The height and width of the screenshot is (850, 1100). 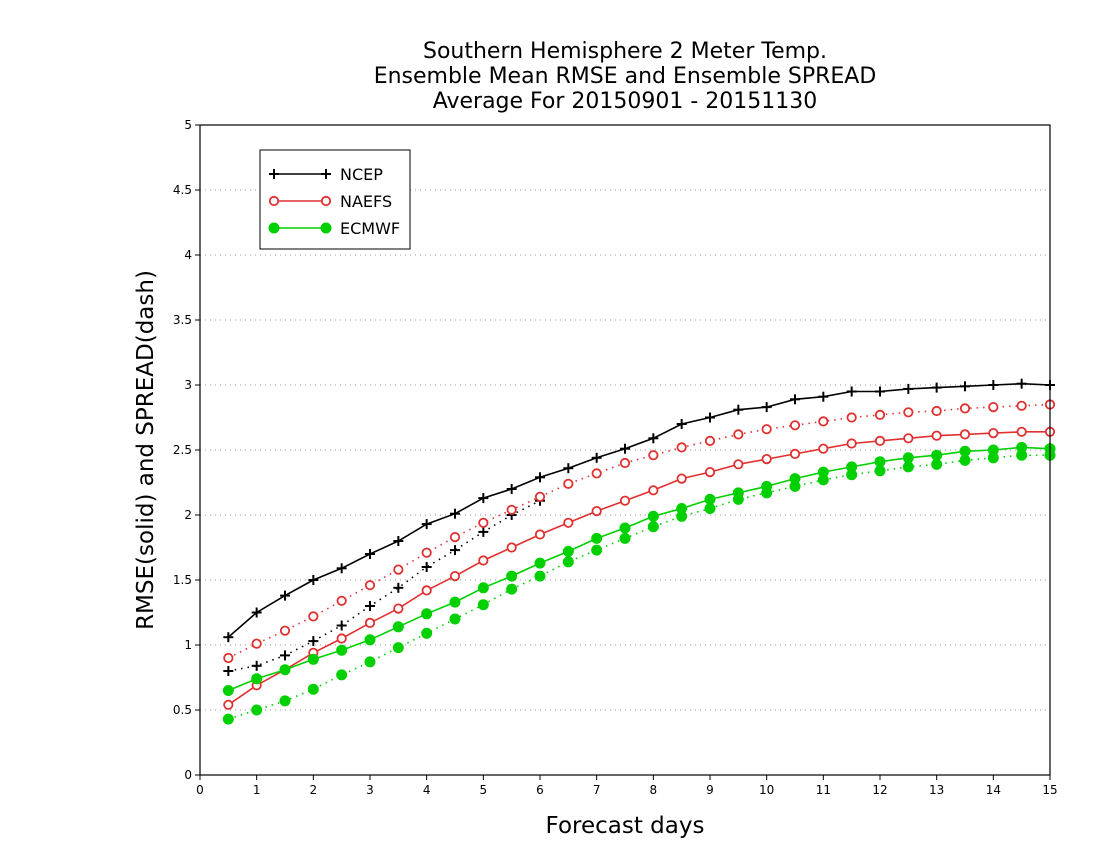 I want to click on y-tick-label: 2.5, so click(x=182, y=450).